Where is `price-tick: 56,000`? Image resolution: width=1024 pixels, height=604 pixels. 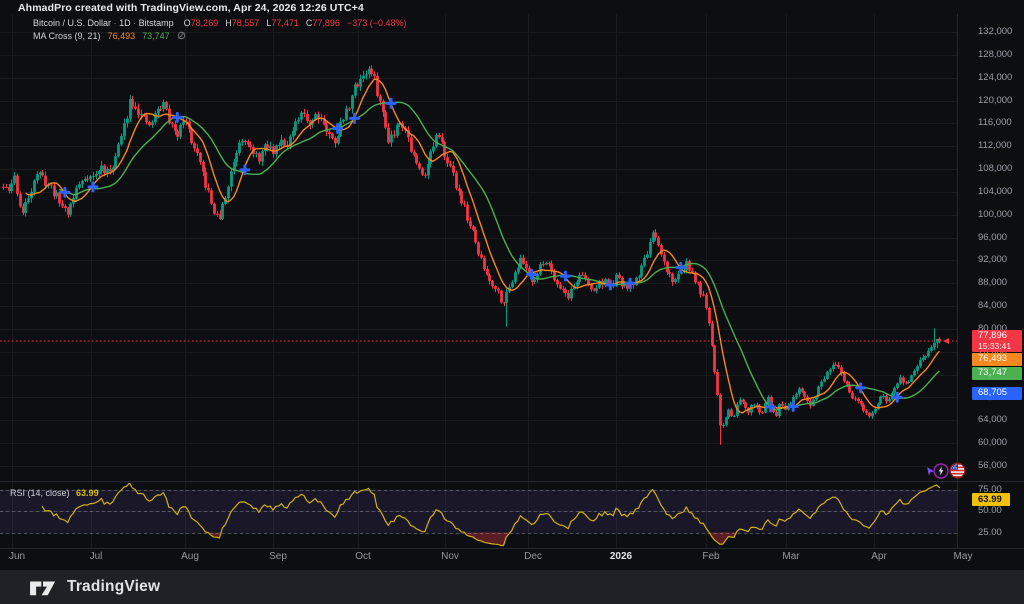 price-tick: 56,000 is located at coordinates (993, 465).